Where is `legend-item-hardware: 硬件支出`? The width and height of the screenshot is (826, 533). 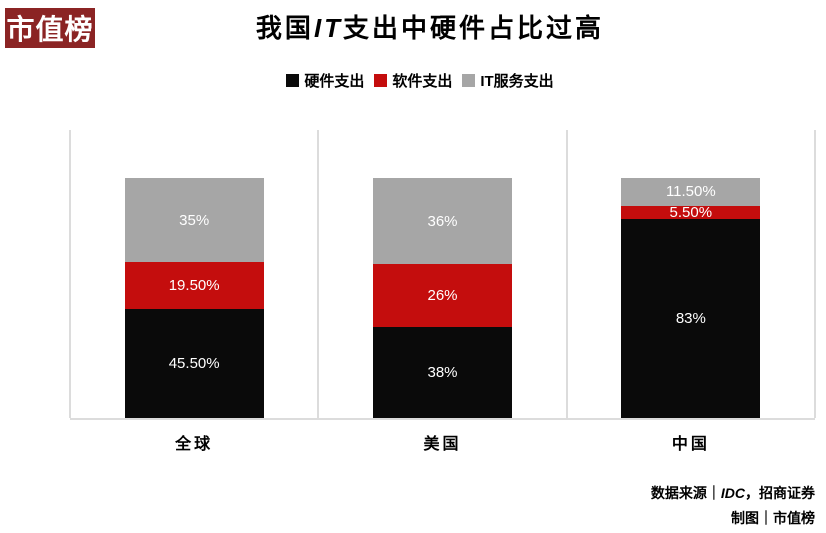
legend-item-hardware: 硬件支出 is located at coordinates (325, 80).